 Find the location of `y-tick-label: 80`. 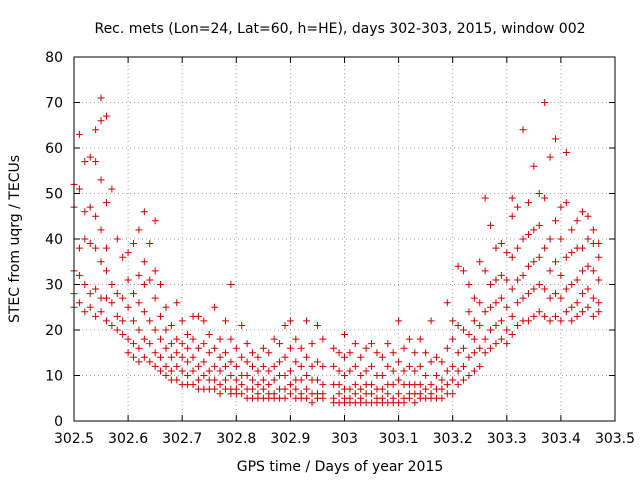

y-tick-label: 80 is located at coordinates (54, 58).